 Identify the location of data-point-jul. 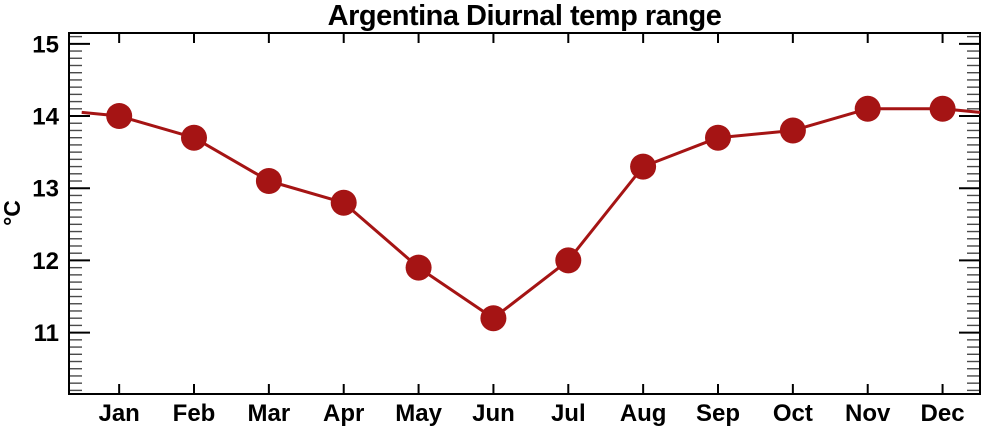
(568, 260).